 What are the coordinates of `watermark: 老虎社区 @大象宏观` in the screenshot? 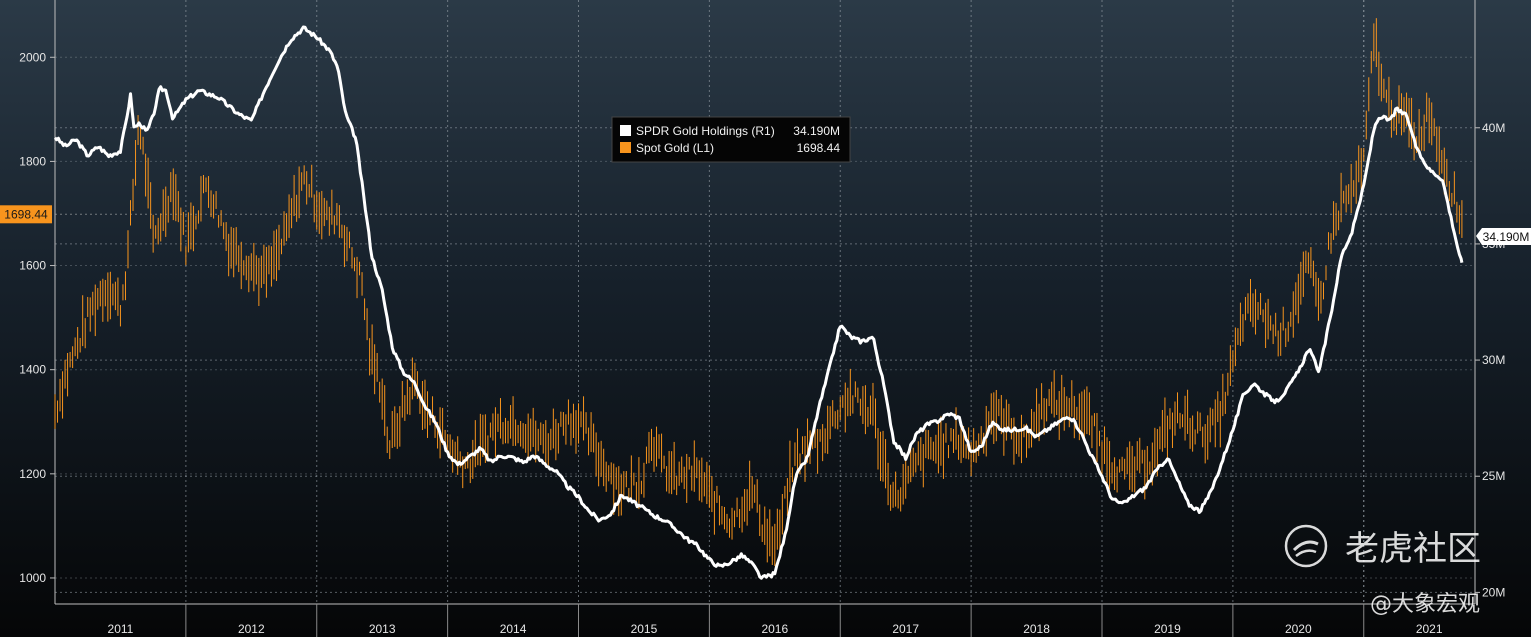 It's located at (1382, 570).